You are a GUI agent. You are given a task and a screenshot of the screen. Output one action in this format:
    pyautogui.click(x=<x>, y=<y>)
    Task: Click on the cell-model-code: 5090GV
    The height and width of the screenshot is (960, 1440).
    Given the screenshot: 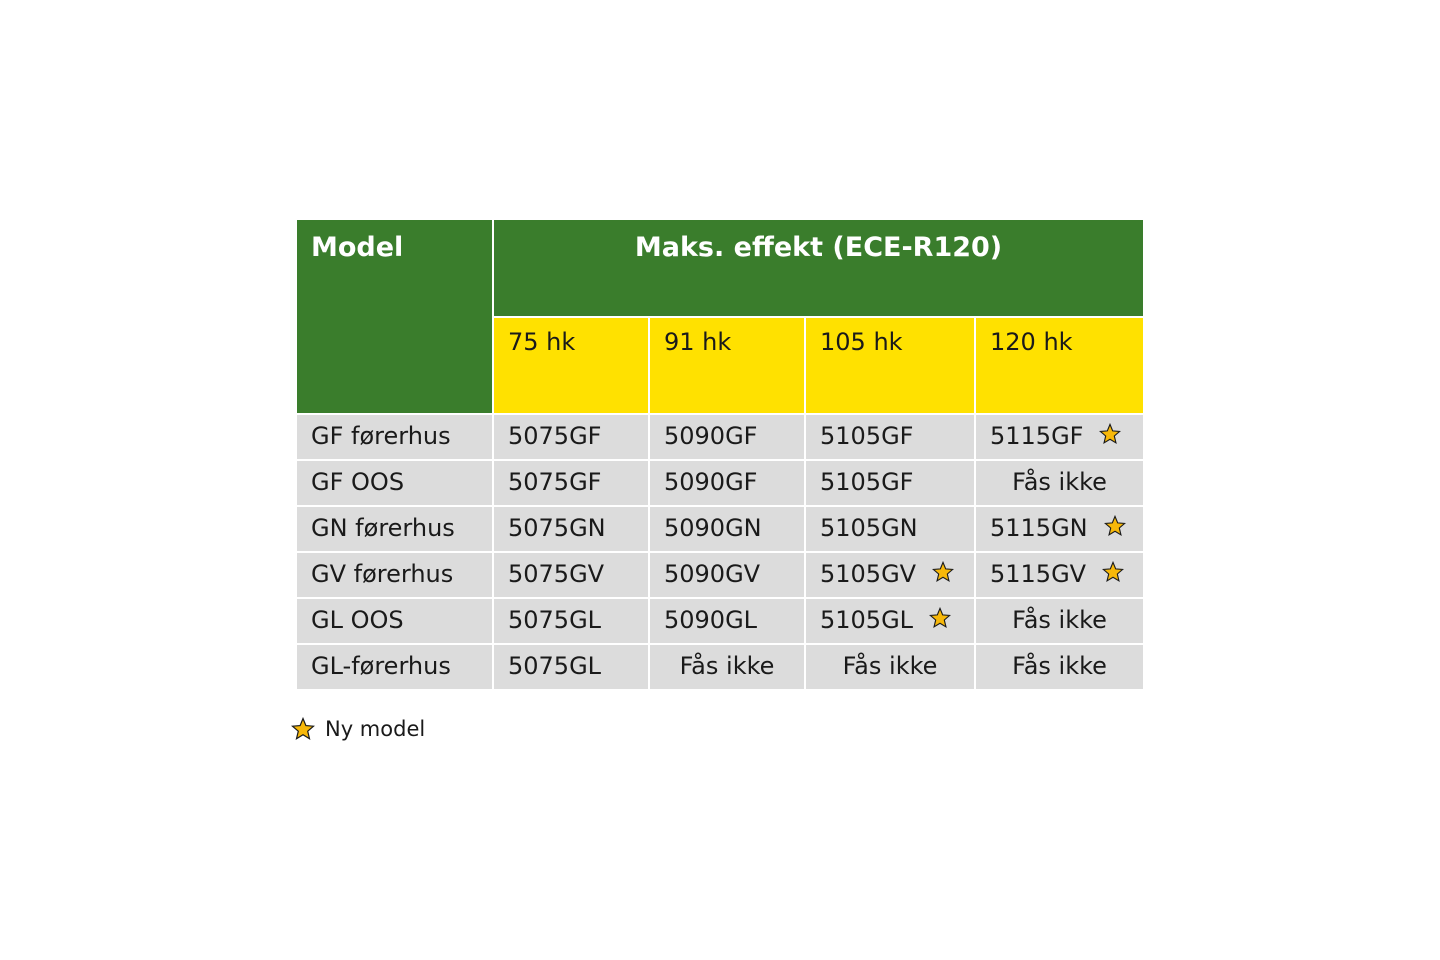 What is the action you would take?
    pyautogui.click(x=727, y=575)
    